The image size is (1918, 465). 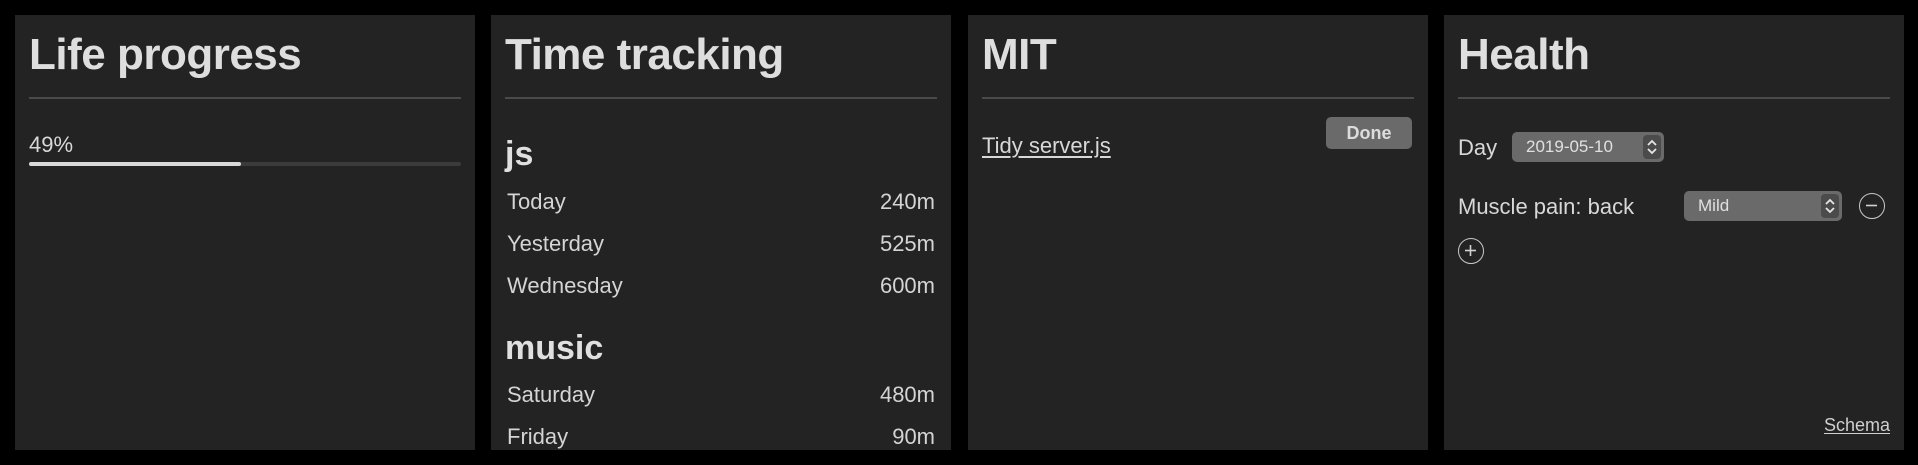 I want to click on group-title: music, so click(x=554, y=348).